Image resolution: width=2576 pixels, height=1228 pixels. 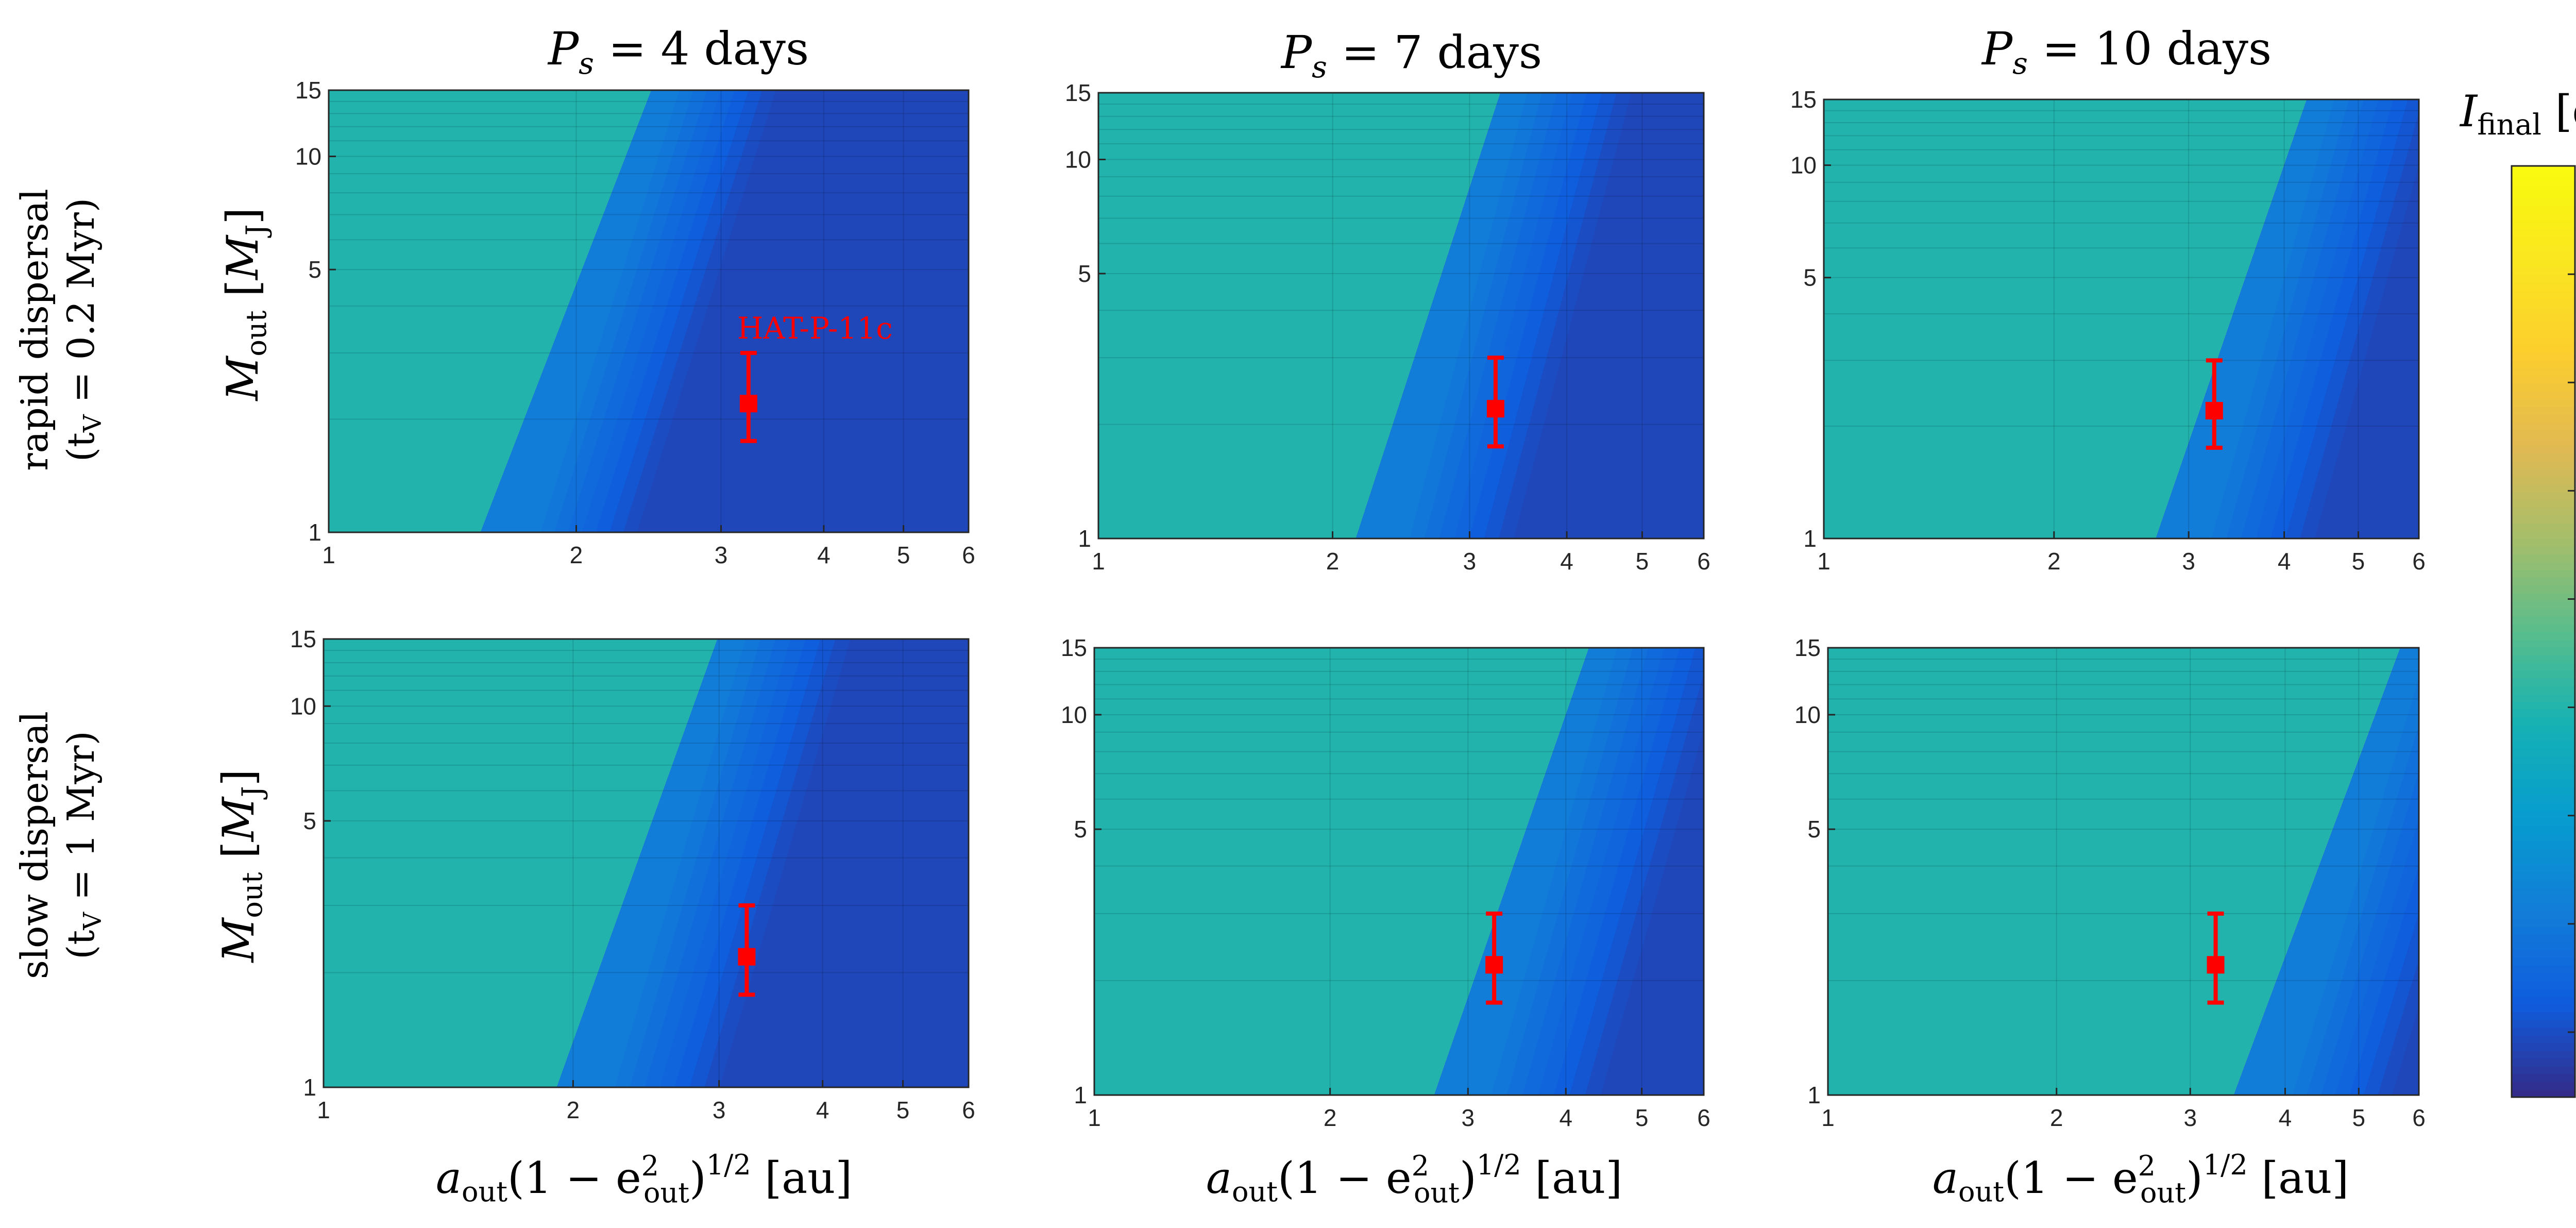 I want to click on y-axis-label-row2: Mout [MJ], so click(x=240, y=866).